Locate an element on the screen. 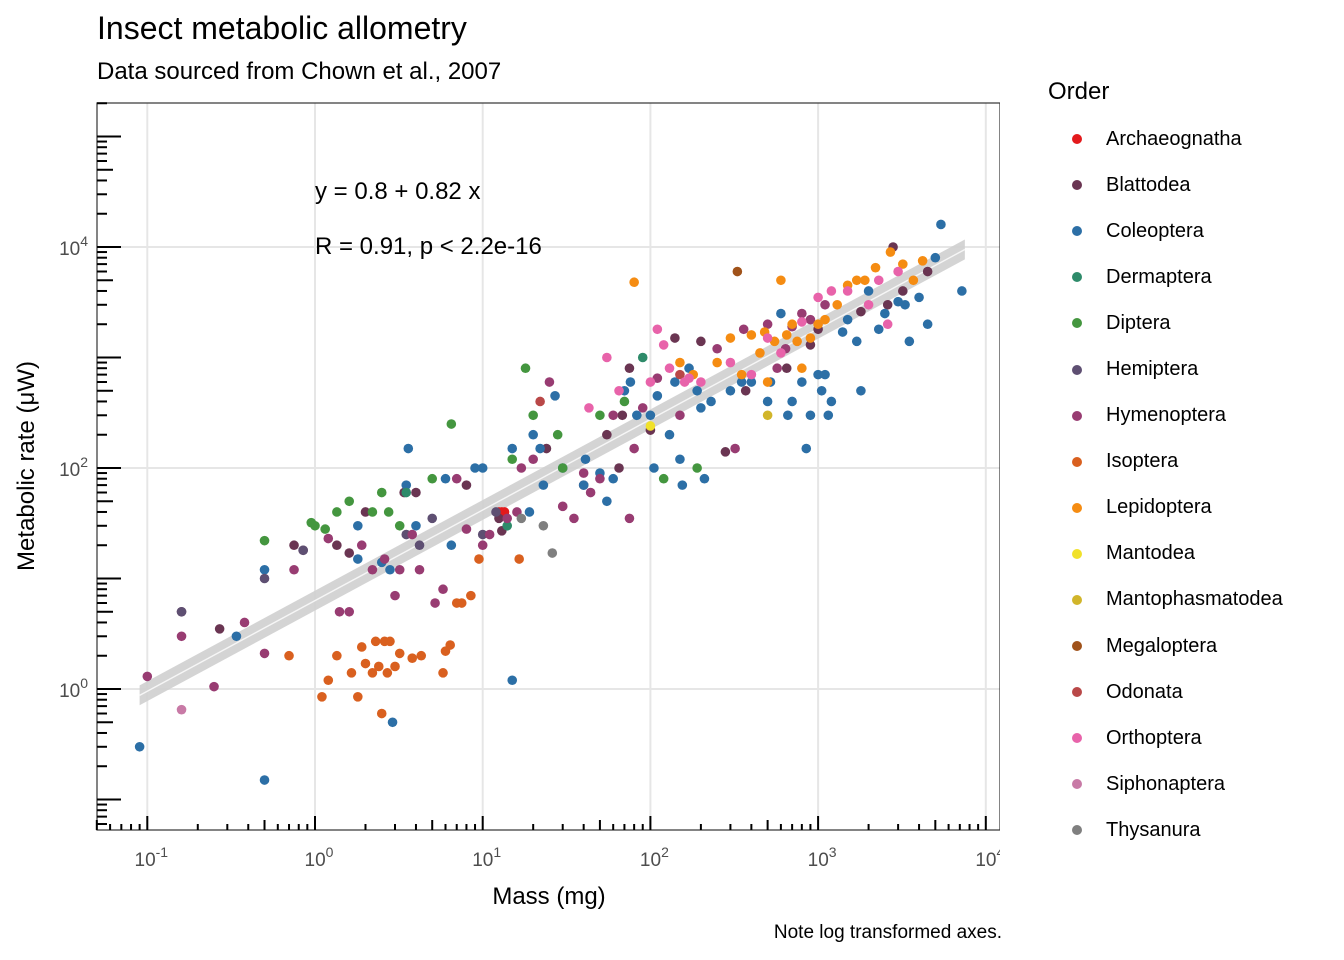 Image resolution: width=1344 pixels, height=960 pixels. series-lepidoptera is located at coordinates (778, 317).